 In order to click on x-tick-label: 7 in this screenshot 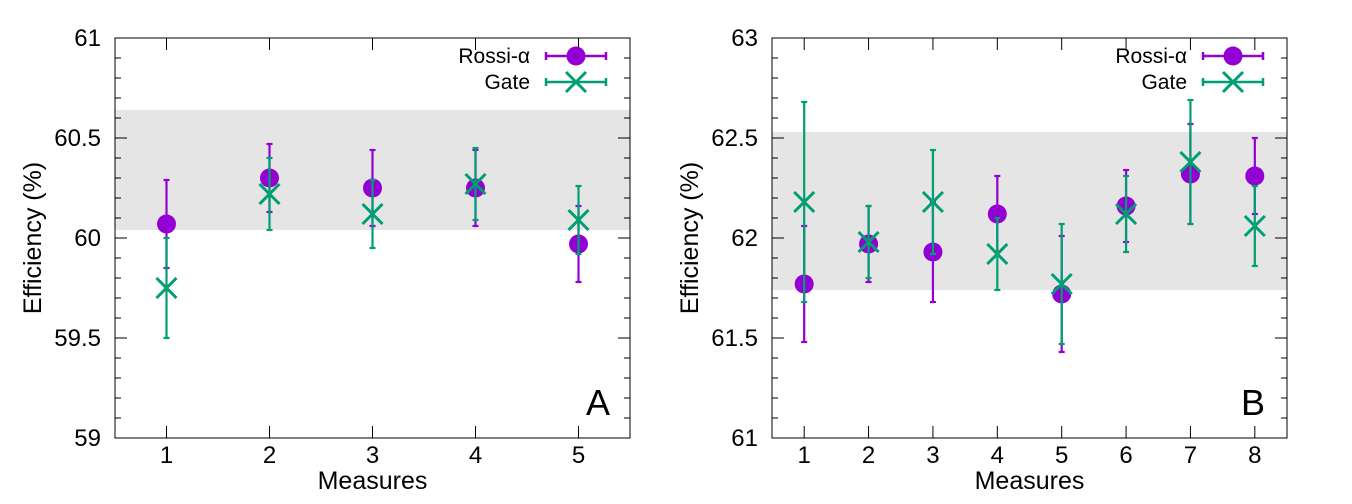, I will do `click(1190, 455)`.